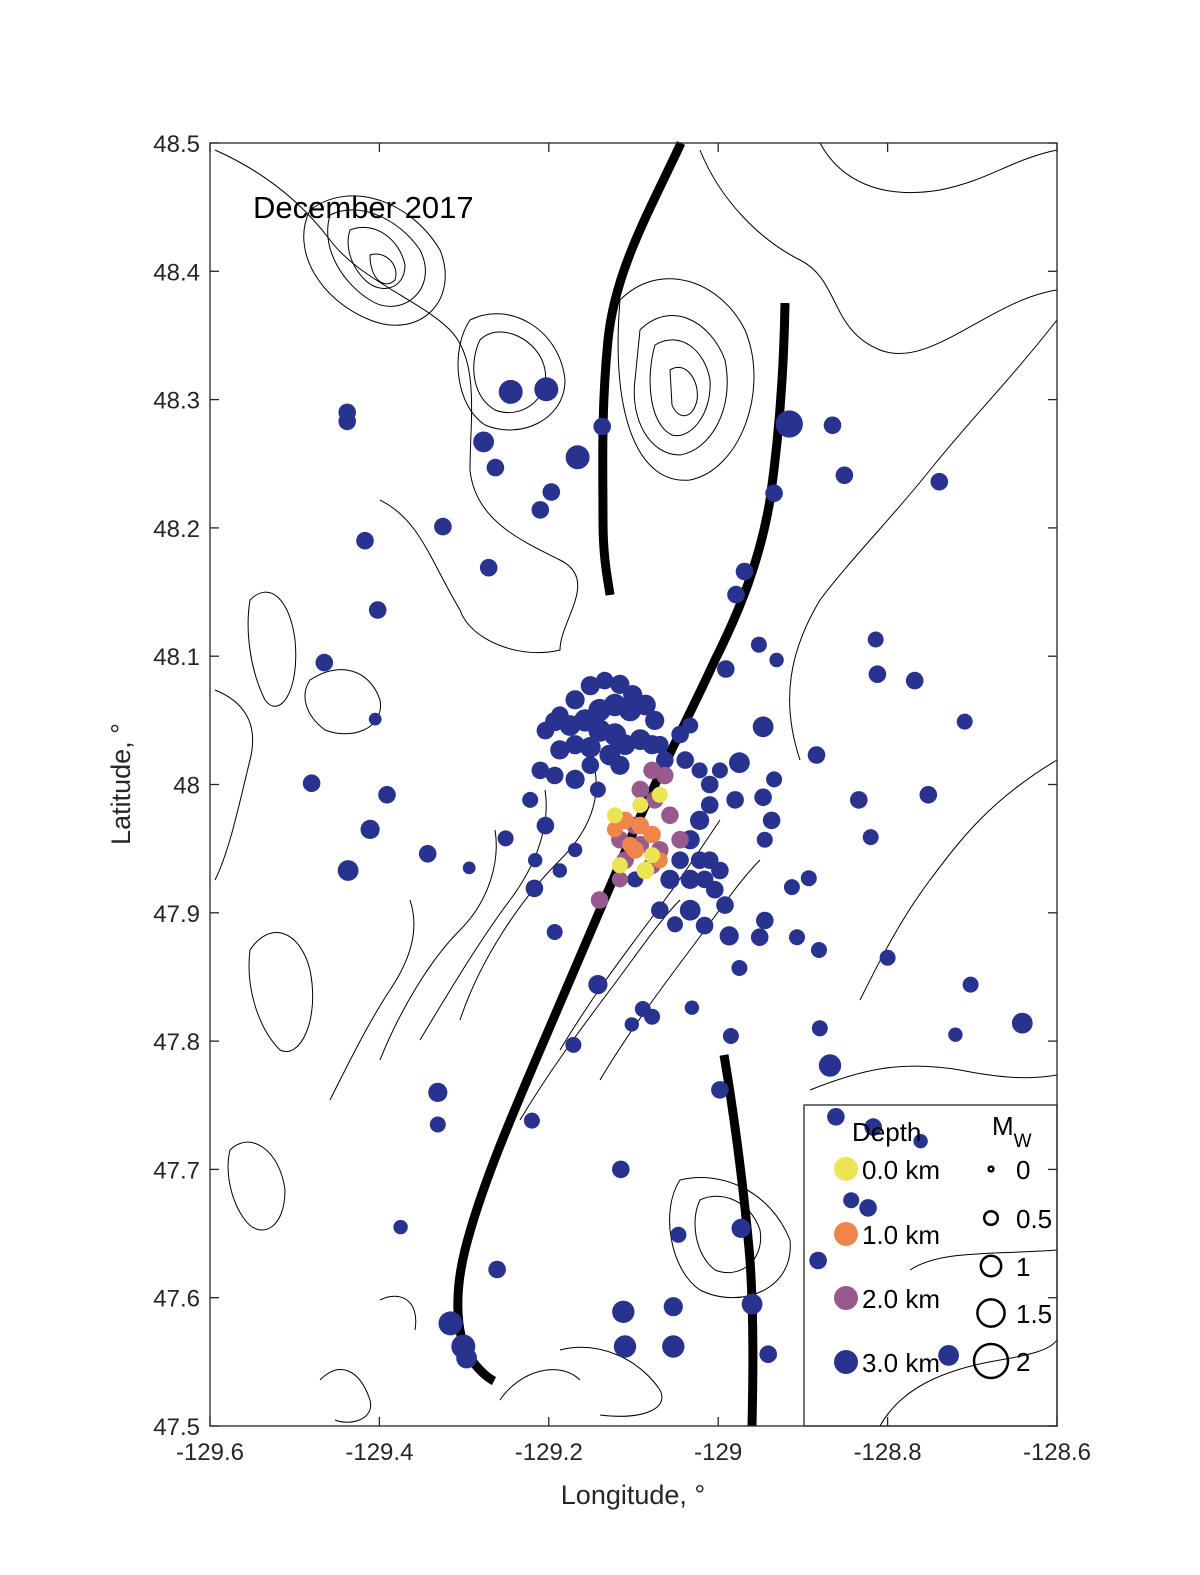 The width and height of the screenshot is (1200, 1575). Describe the element at coordinates (176, 401) in the screenshot. I see `y-tick-label: 48.3` at that location.